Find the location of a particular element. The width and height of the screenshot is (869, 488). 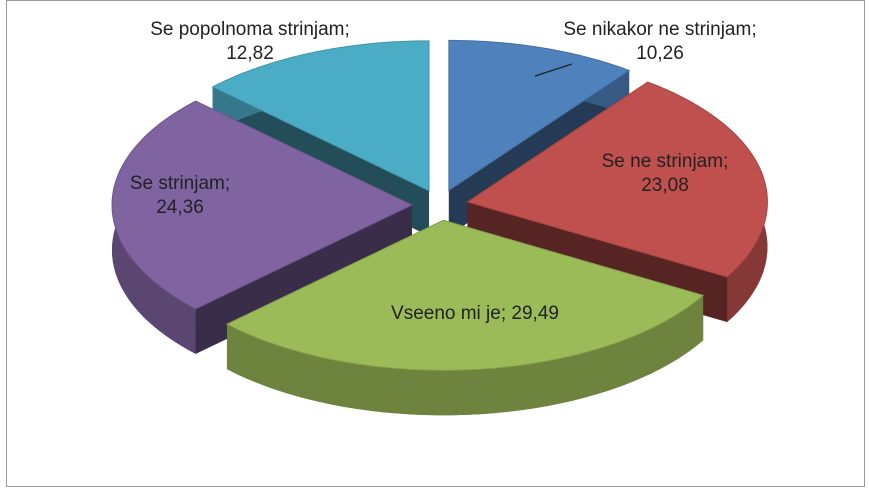

data-label: Vseeno mi je; 29,49 is located at coordinates (475, 314).